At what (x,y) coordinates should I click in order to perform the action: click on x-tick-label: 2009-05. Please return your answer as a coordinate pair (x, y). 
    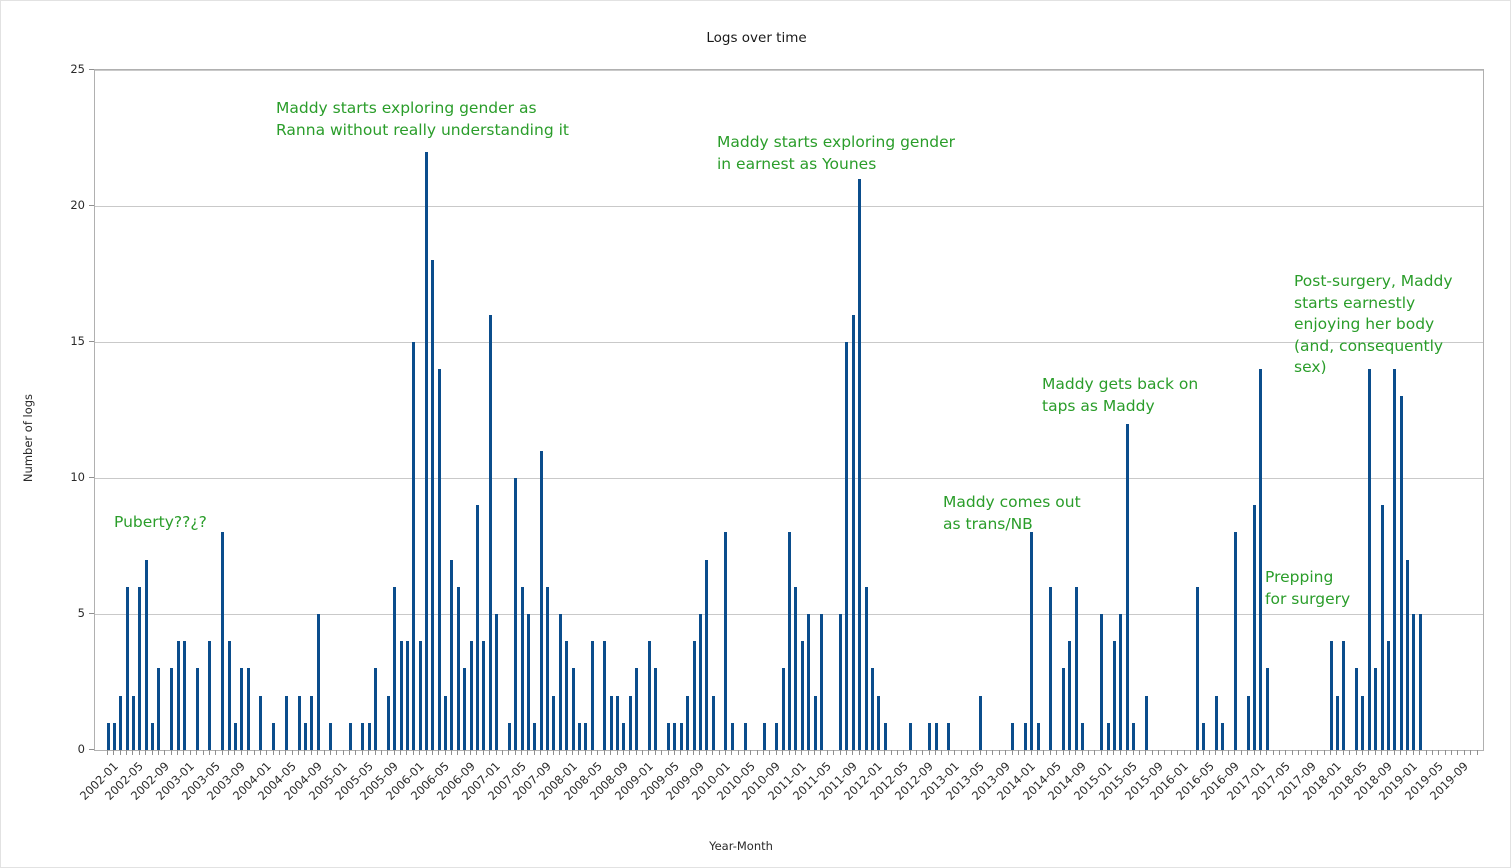
    Looking at the image, I should click on (659, 781).